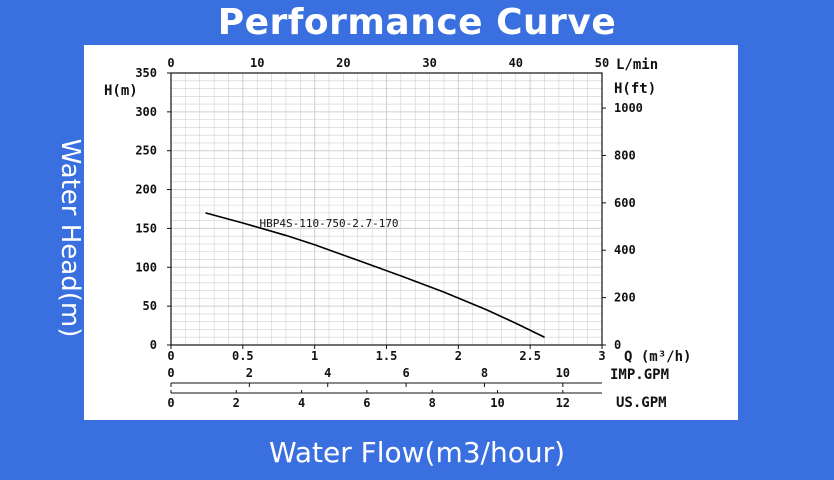 Image resolution: width=834 pixels, height=480 pixels. What do you see at coordinates (387, 356) in the screenshot?
I see `x-bottom-tick-label: 1.5` at bounding box center [387, 356].